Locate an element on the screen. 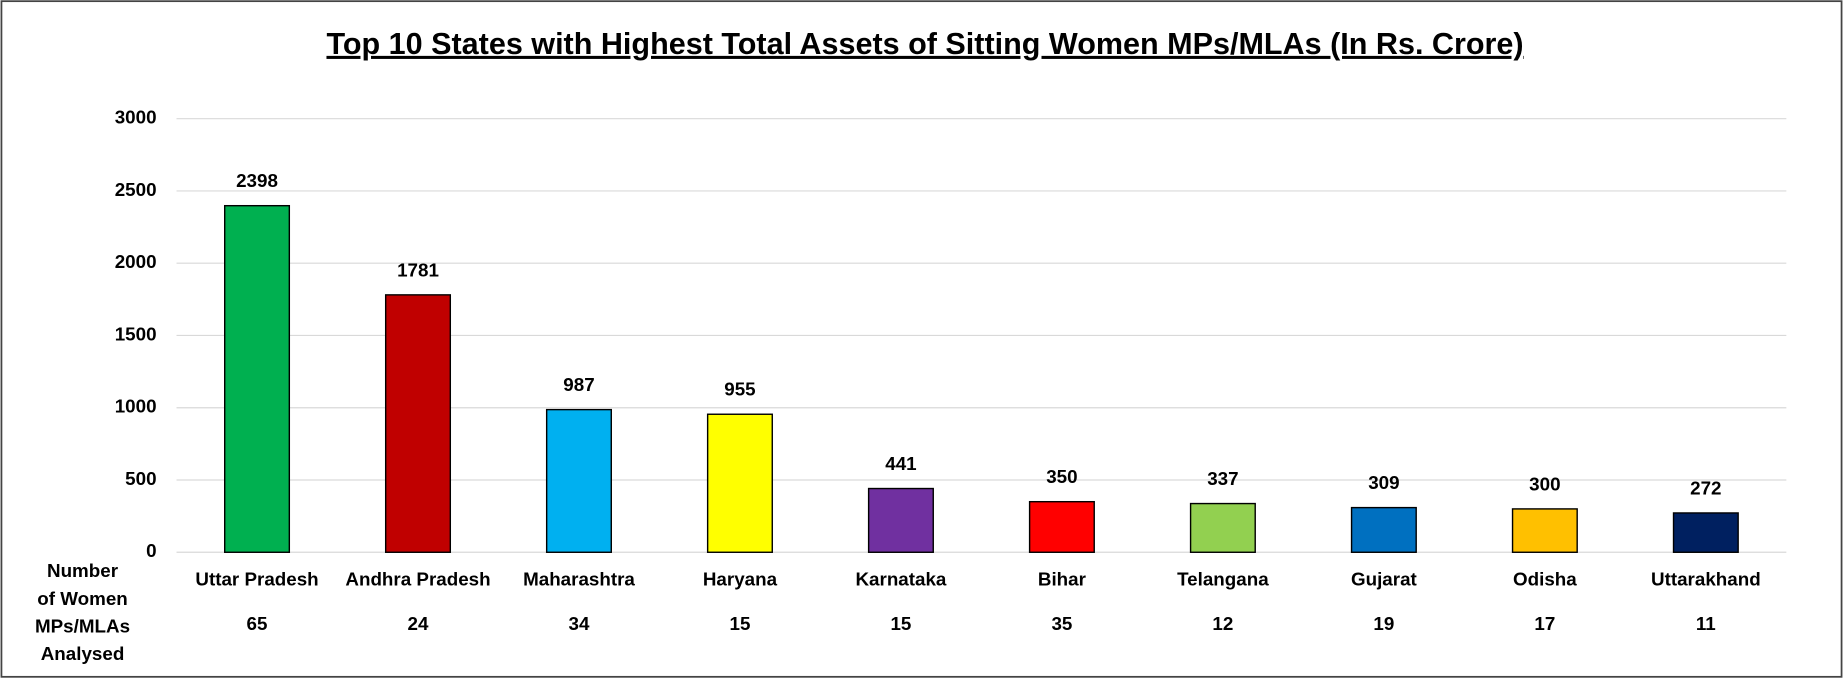 This screenshot has height=678, width=1843. x-tick-label: Odisha is located at coordinates (1545, 578).